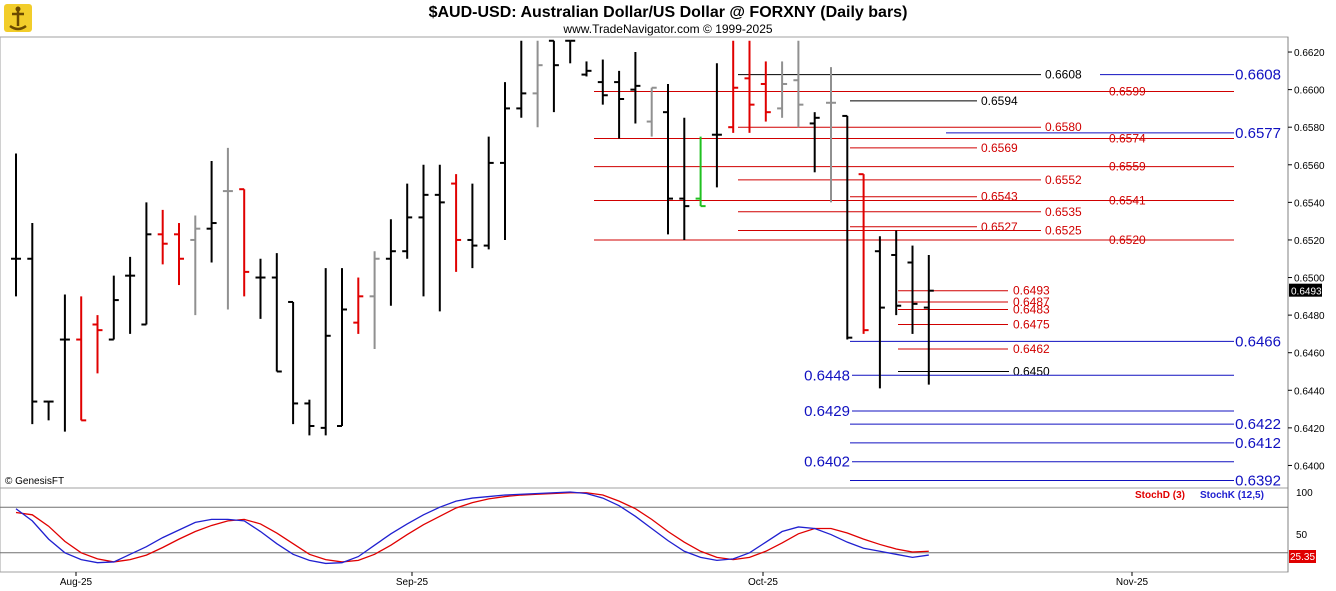  I want to click on red-level-short-1-label: 0.6487, so click(1031, 302).